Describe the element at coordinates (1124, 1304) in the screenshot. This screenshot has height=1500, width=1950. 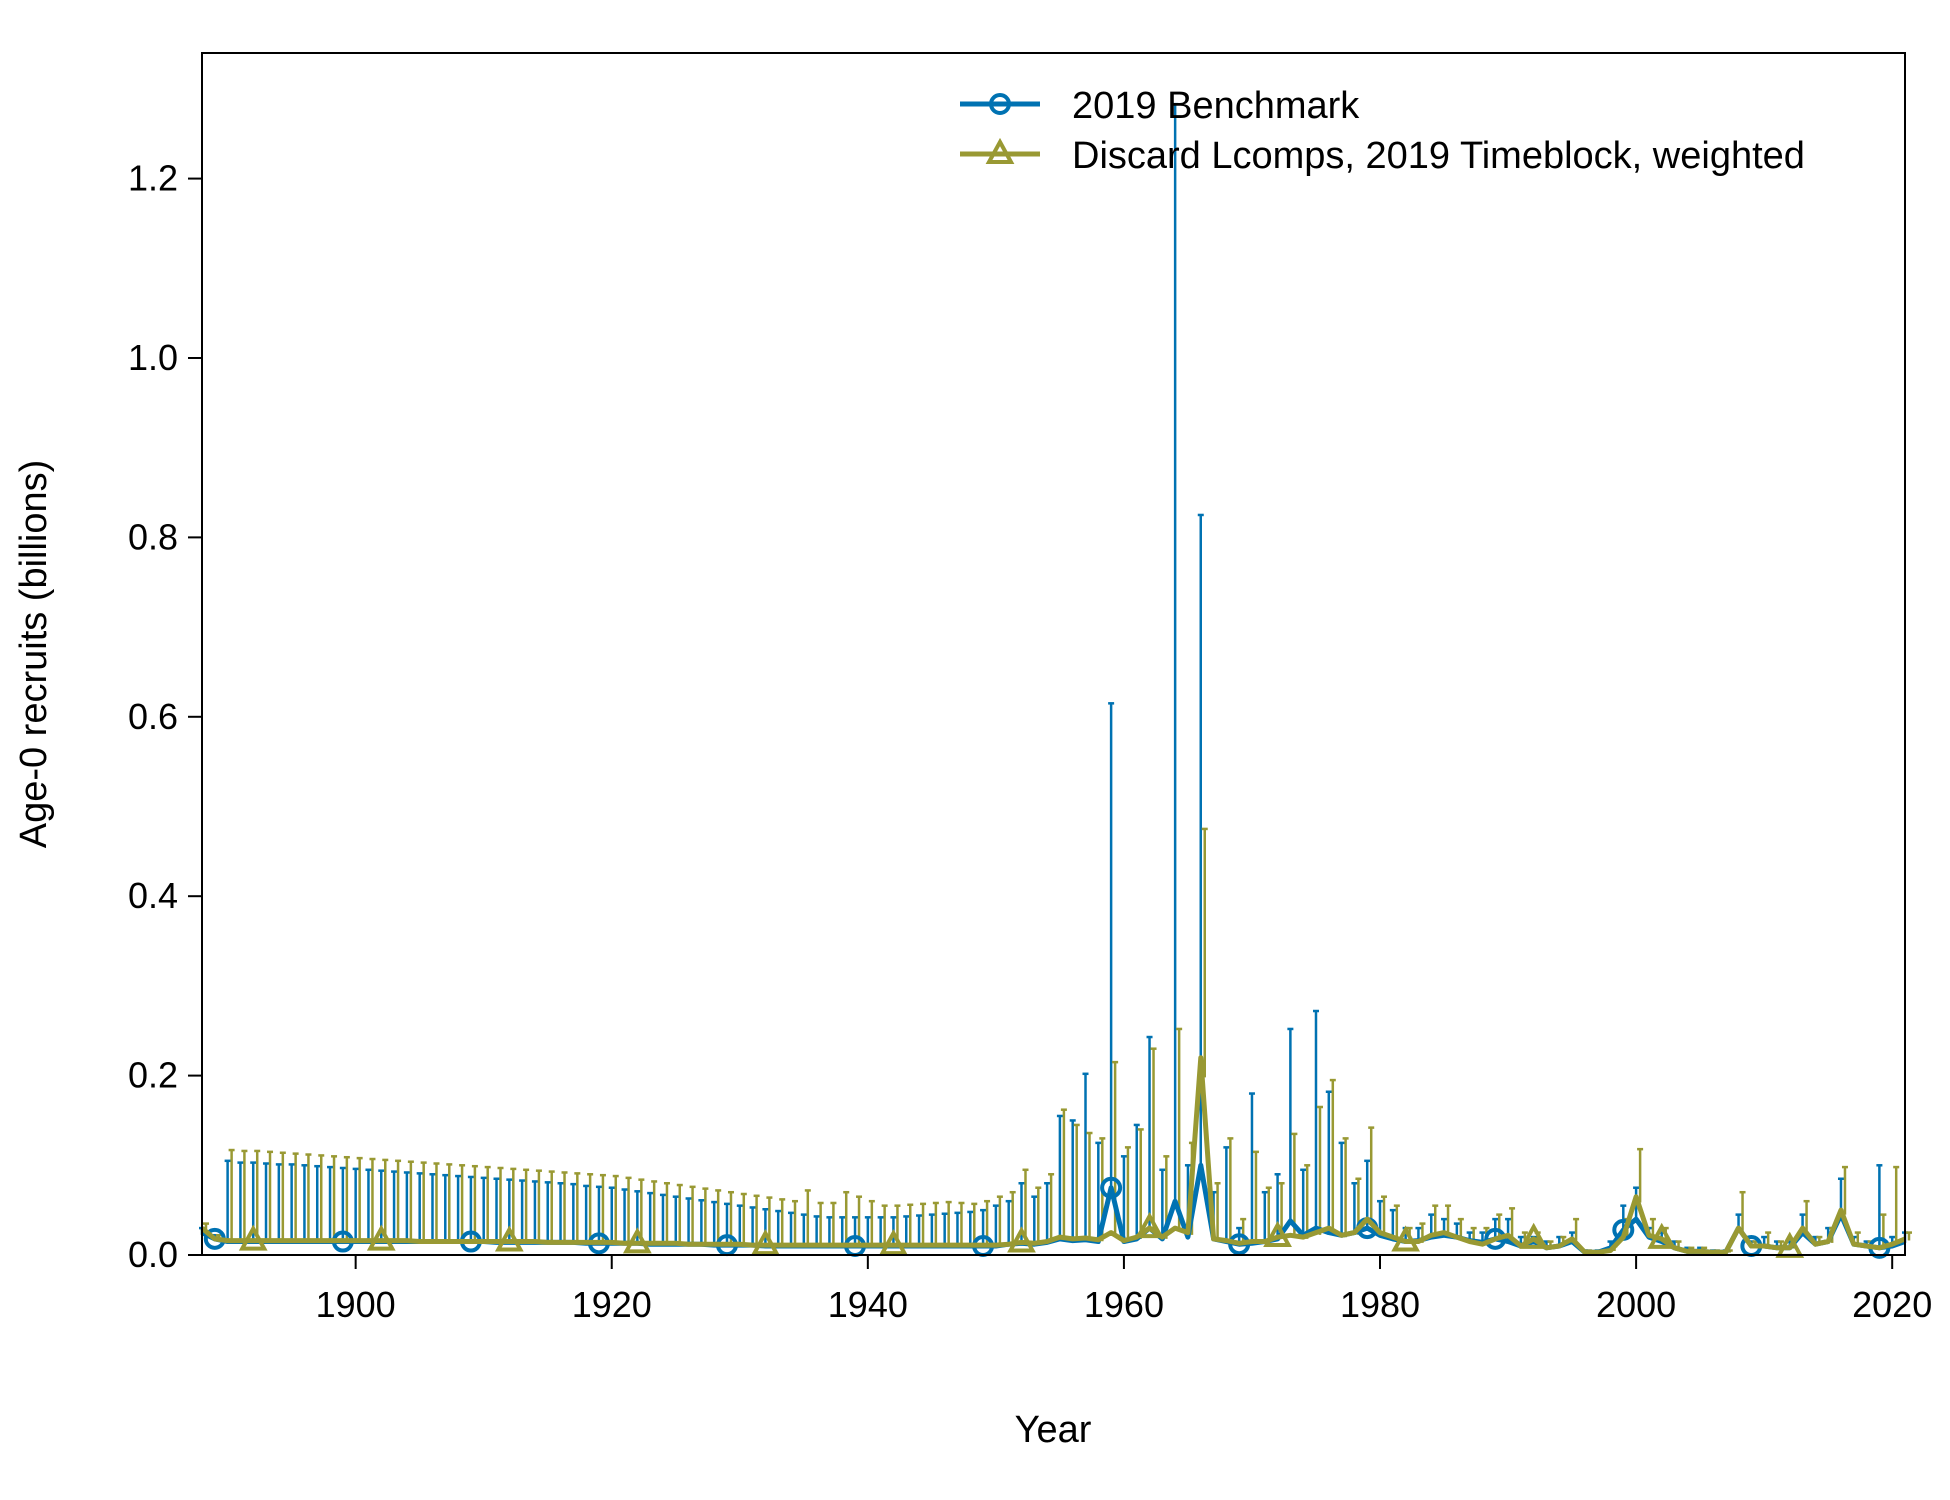
I see `x-tick-label: 1960` at that location.